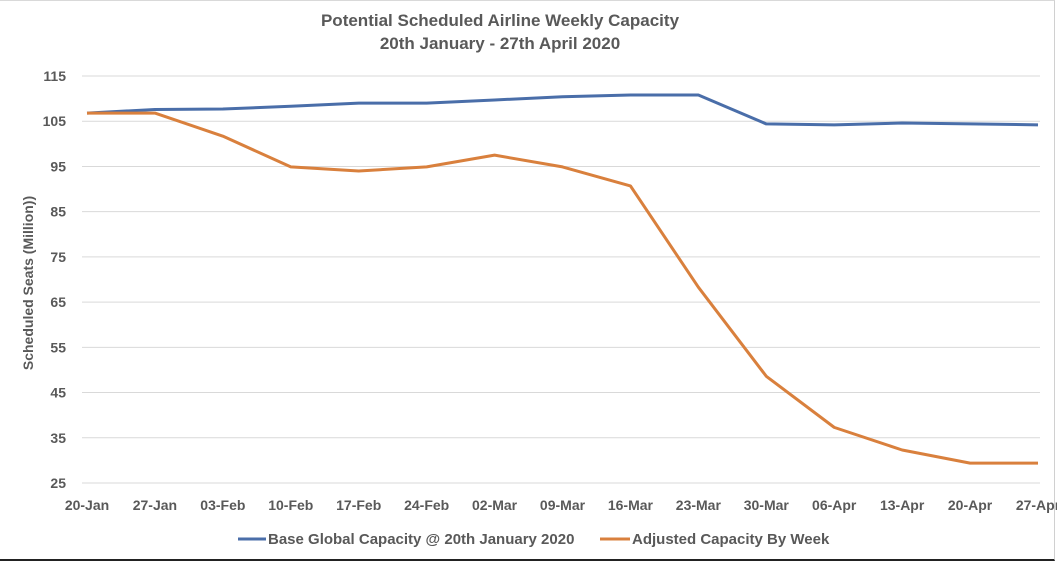 The image size is (1057, 564). Describe the element at coordinates (631, 505) in the screenshot. I see `x-tick-label: 16-Mar` at that location.